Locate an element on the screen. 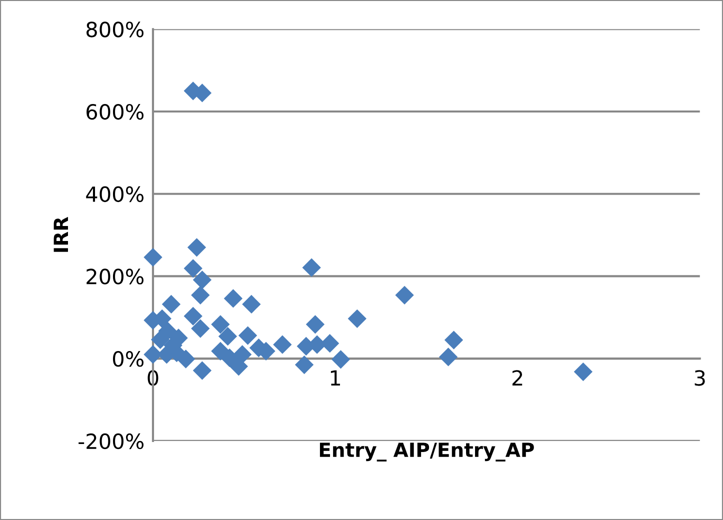 The width and height of the screenshot is (723, 520). x-tick-label: 2 is located at coordinates (517, 378).